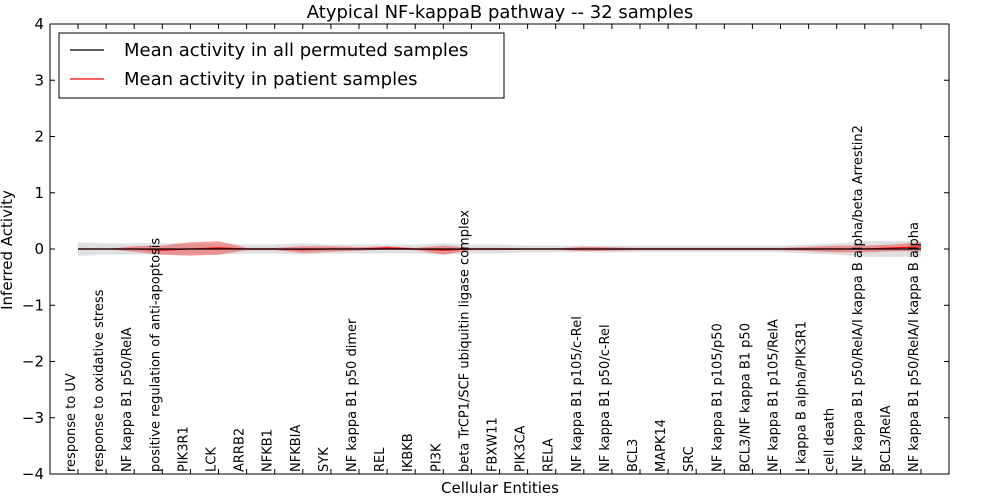 The width and height of the screenshot is (1000, 500). I want to click on series-lines, so click(500, 248).